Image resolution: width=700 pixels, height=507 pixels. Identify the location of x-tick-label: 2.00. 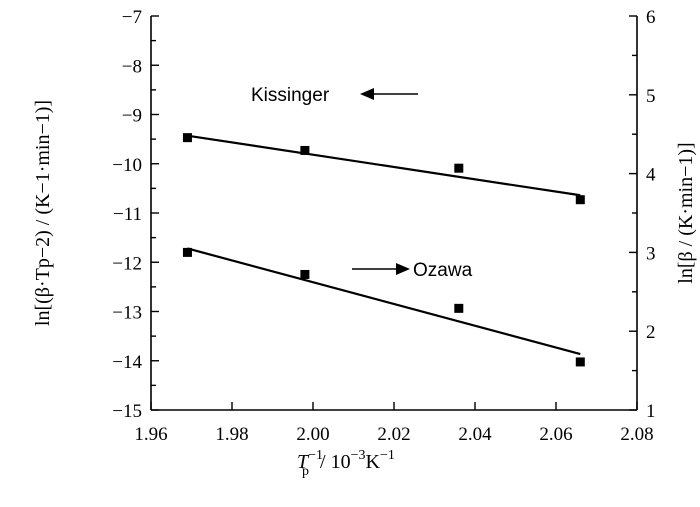
(312, 434).